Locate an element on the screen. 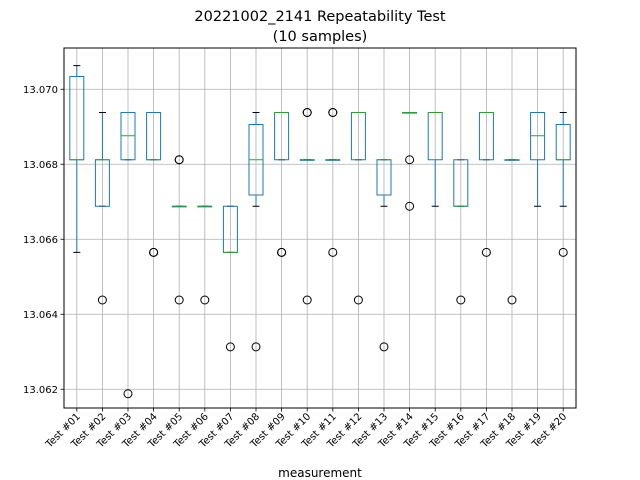  y-tick-label: 13.068 is located at coordinates (40, 165).